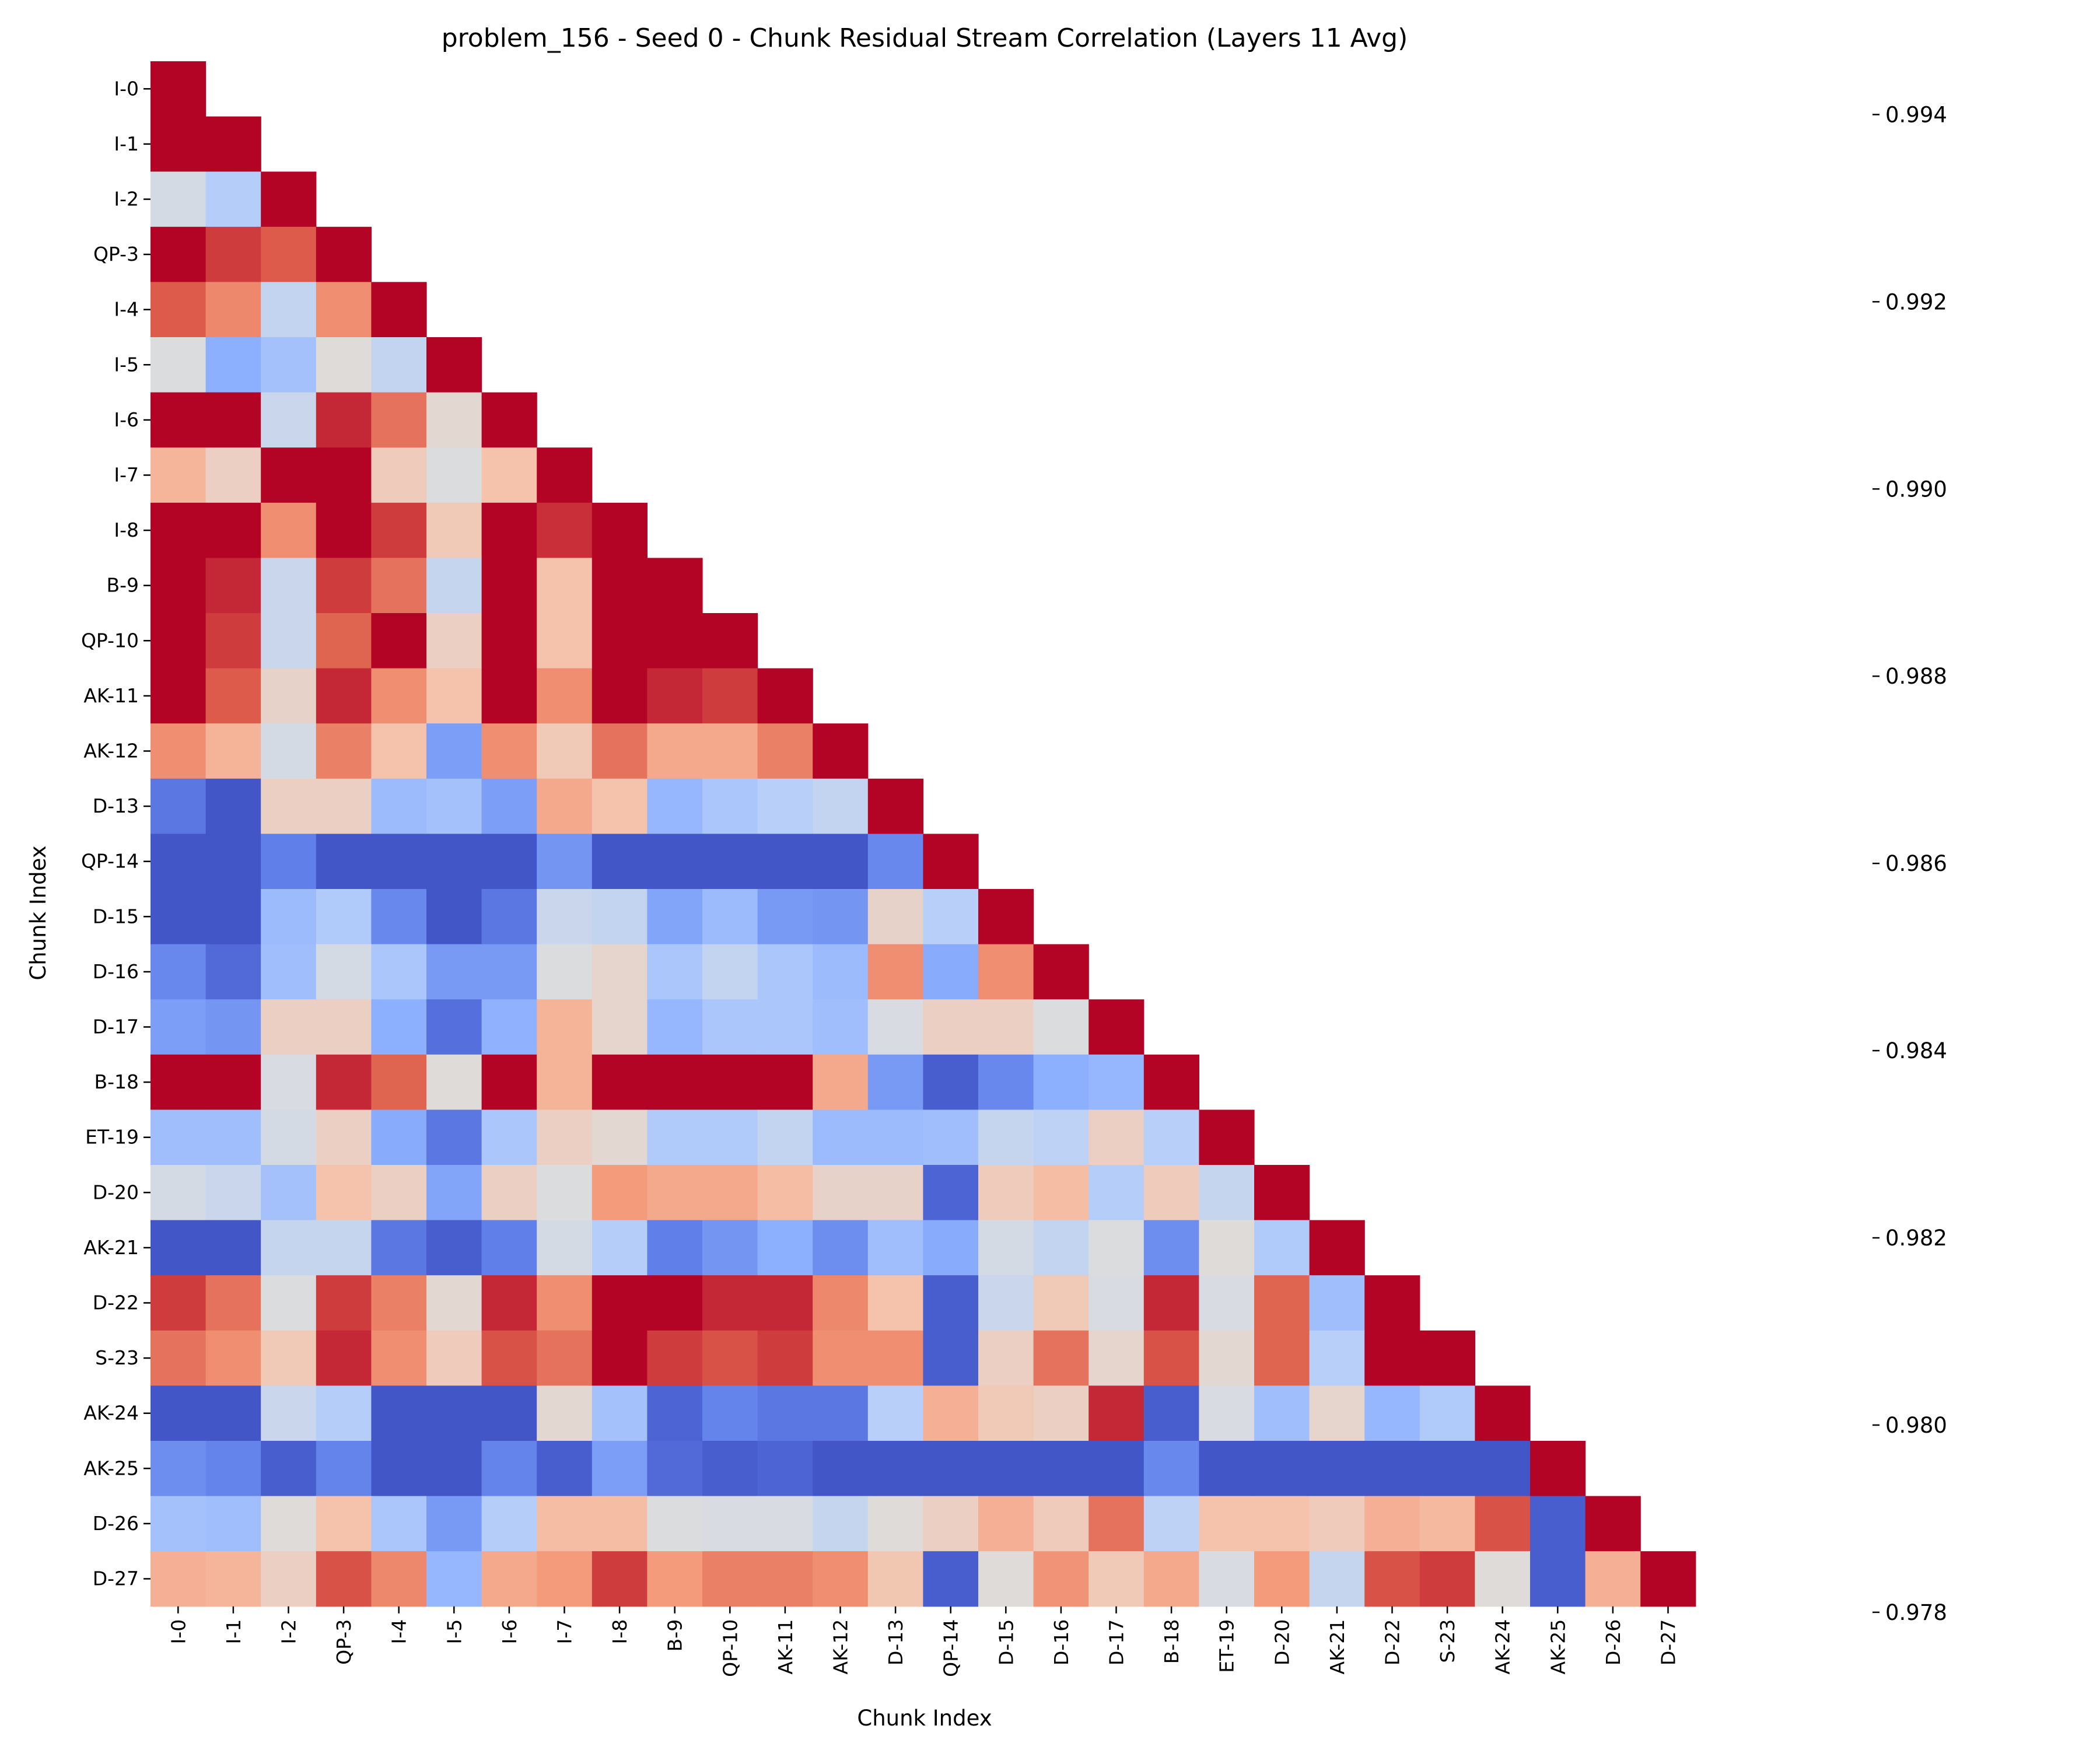  What do you see at coordinates (1337, 1647) in the screenshot?
I see `x-tick-label-AK-21: AK-21` at bounding box center [1337, 1647].